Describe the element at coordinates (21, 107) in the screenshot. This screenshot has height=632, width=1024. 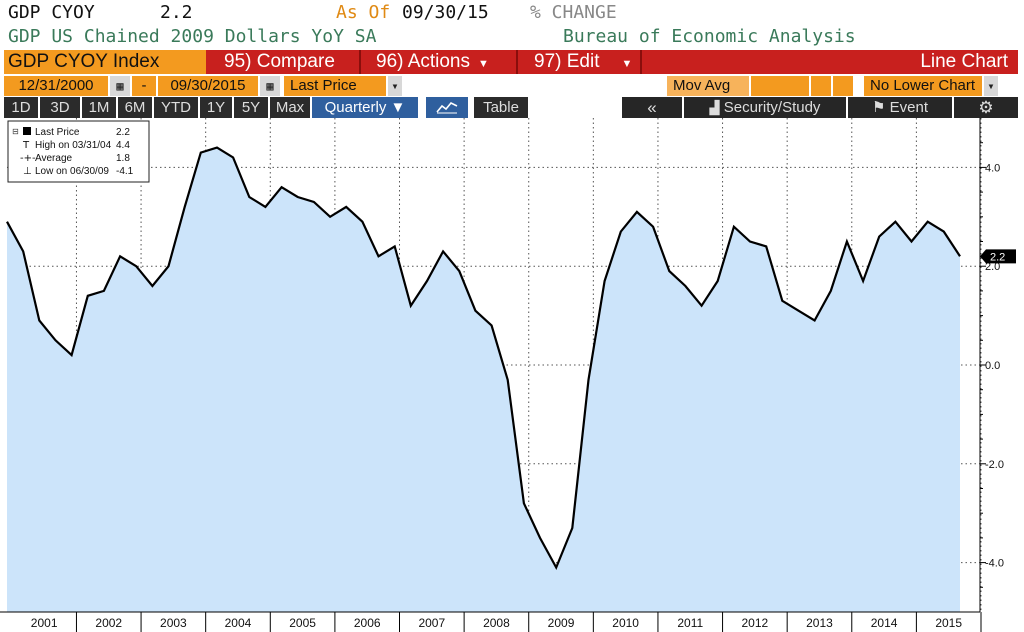
I see `range-1d-button: 1D` at that location.